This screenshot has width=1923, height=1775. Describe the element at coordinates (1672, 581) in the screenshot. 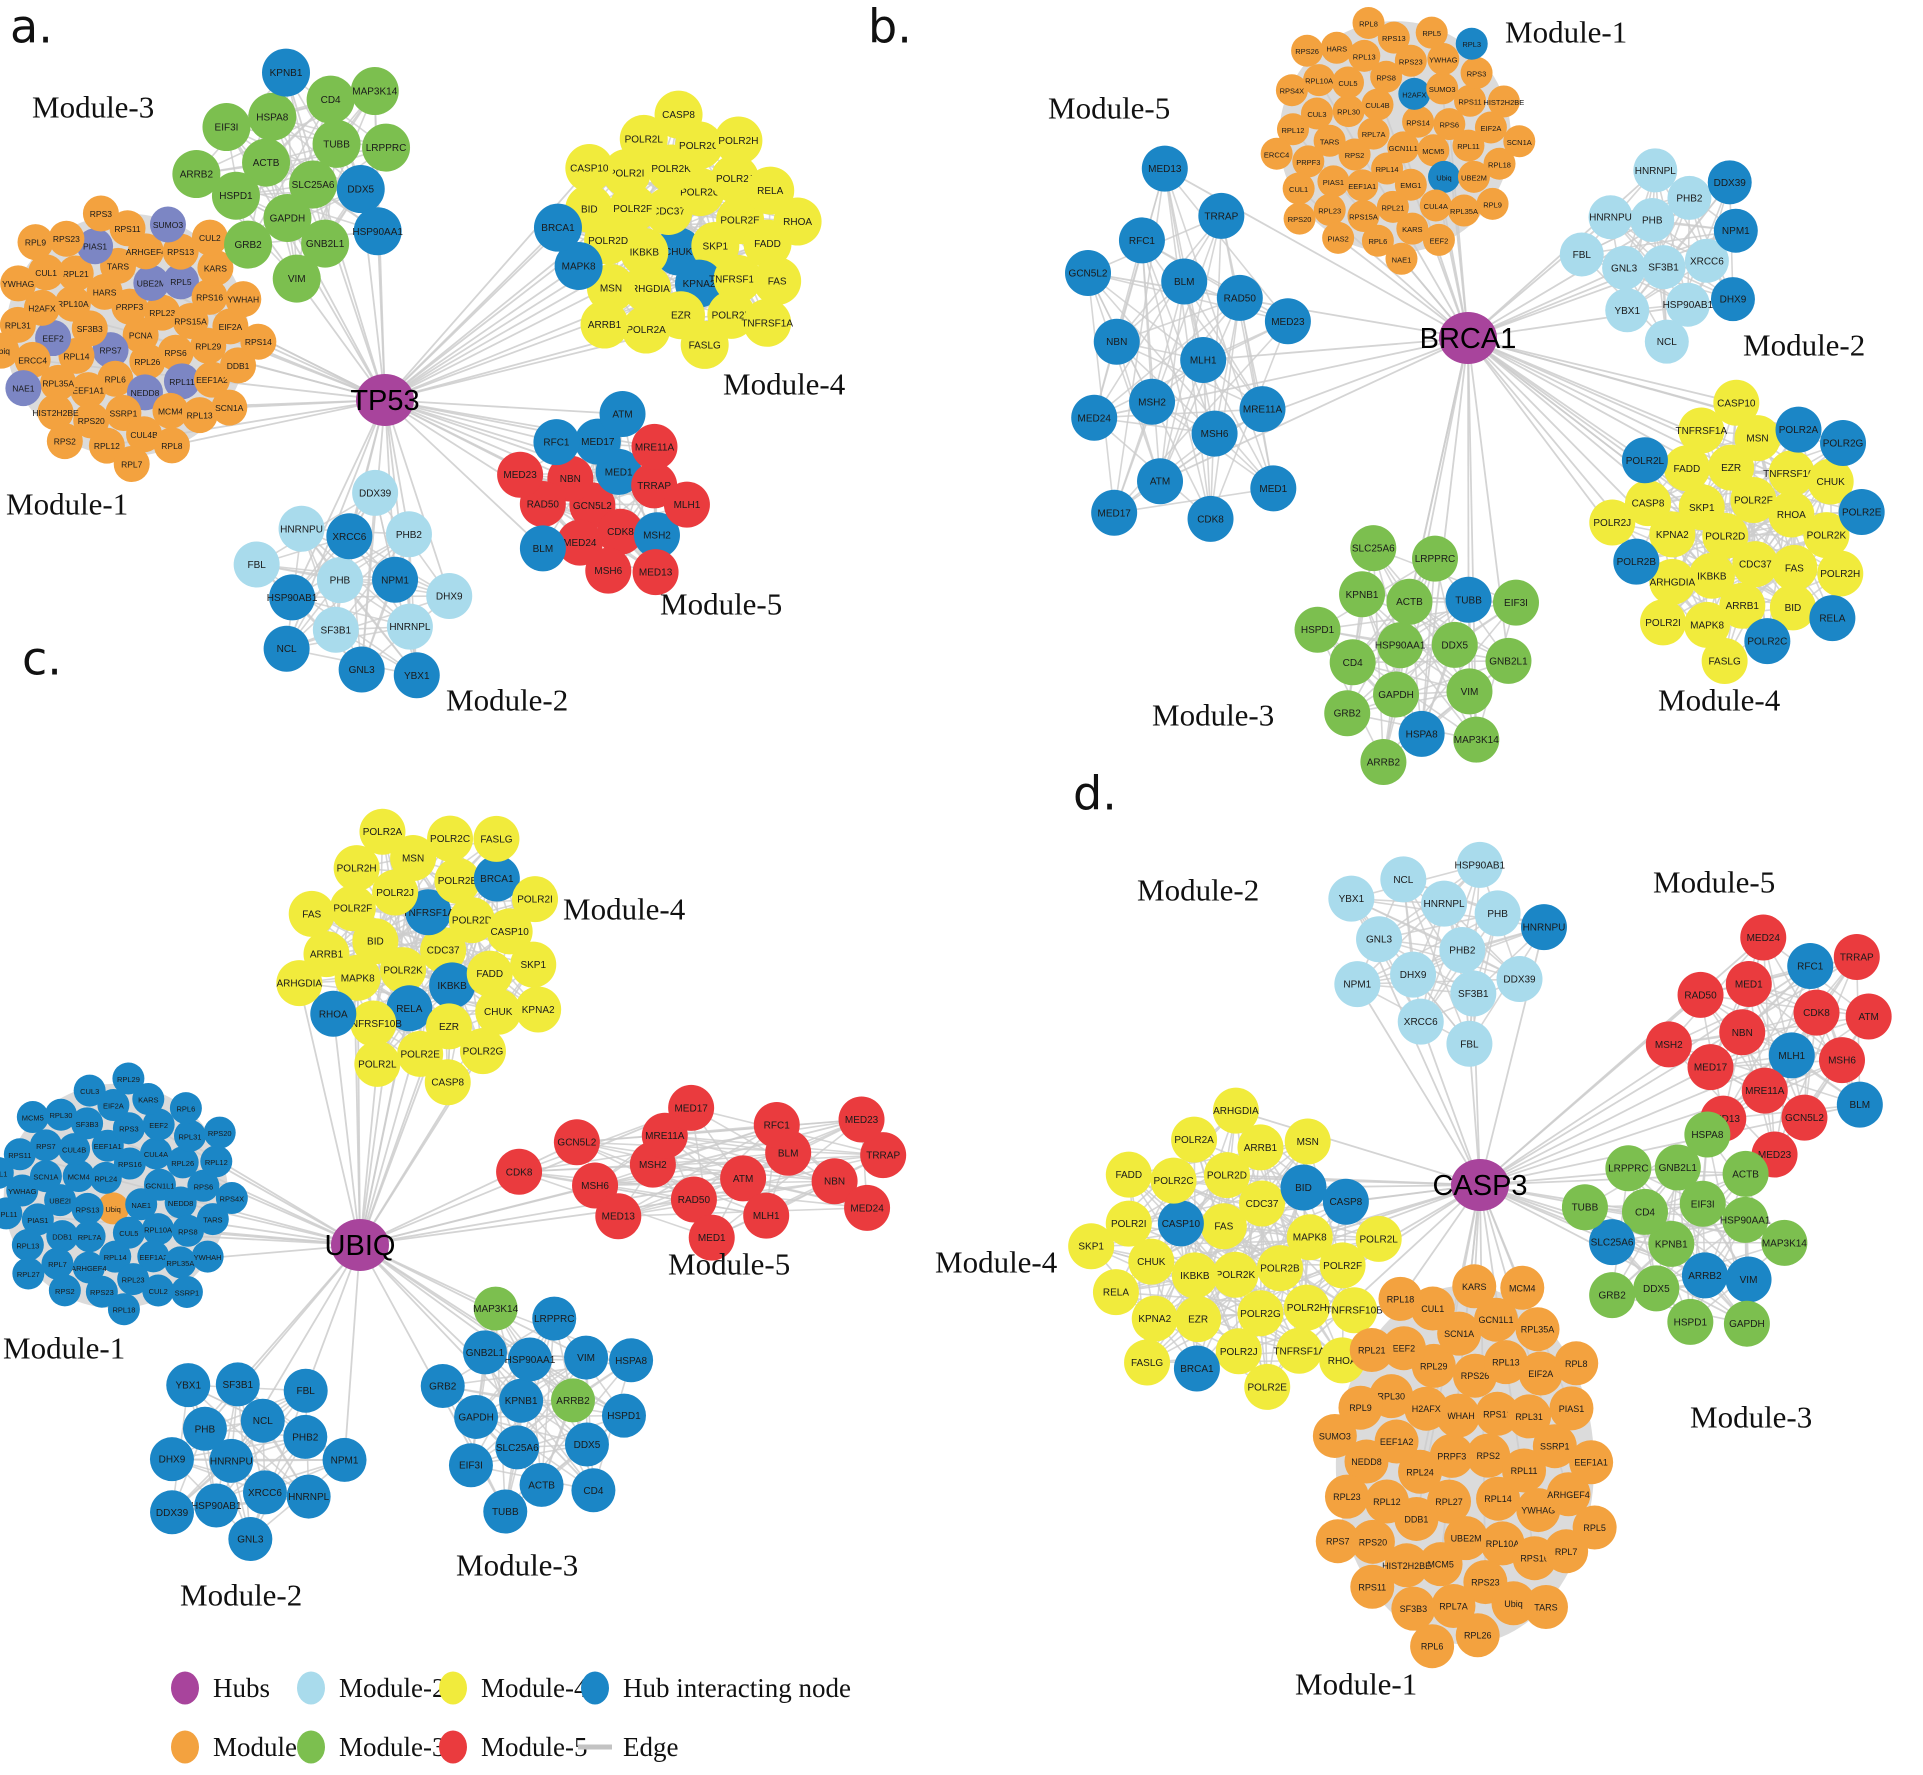

I see `node-ARHGDIA` at that location.